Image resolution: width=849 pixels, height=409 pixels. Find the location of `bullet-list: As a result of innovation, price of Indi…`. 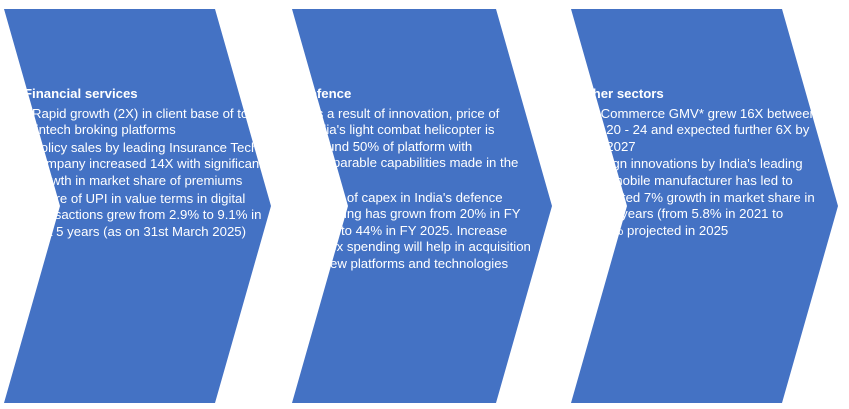

bullet-list: As a result of innovation, price of Indi… is located at coordinates (419, 189).